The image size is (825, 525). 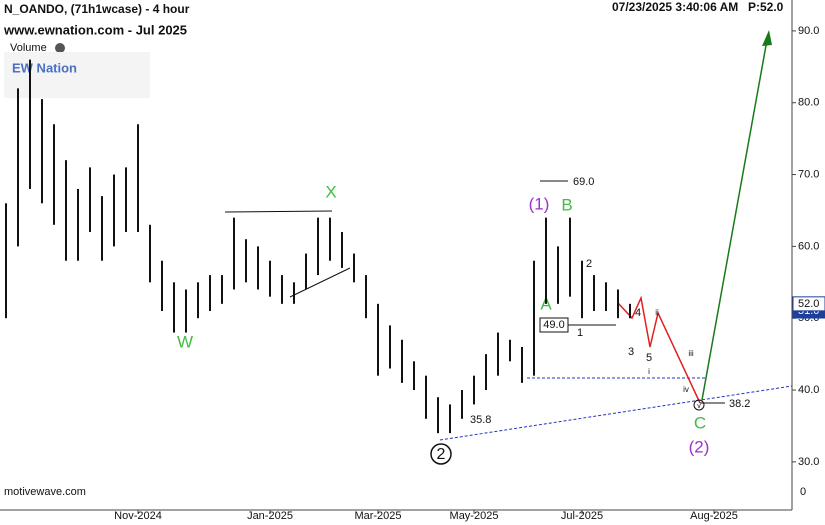 What do you see at coordinates (582, 516) in the screenshot?
I see `x-tick-label: Jul-2025` at bounding box center [582, 516].